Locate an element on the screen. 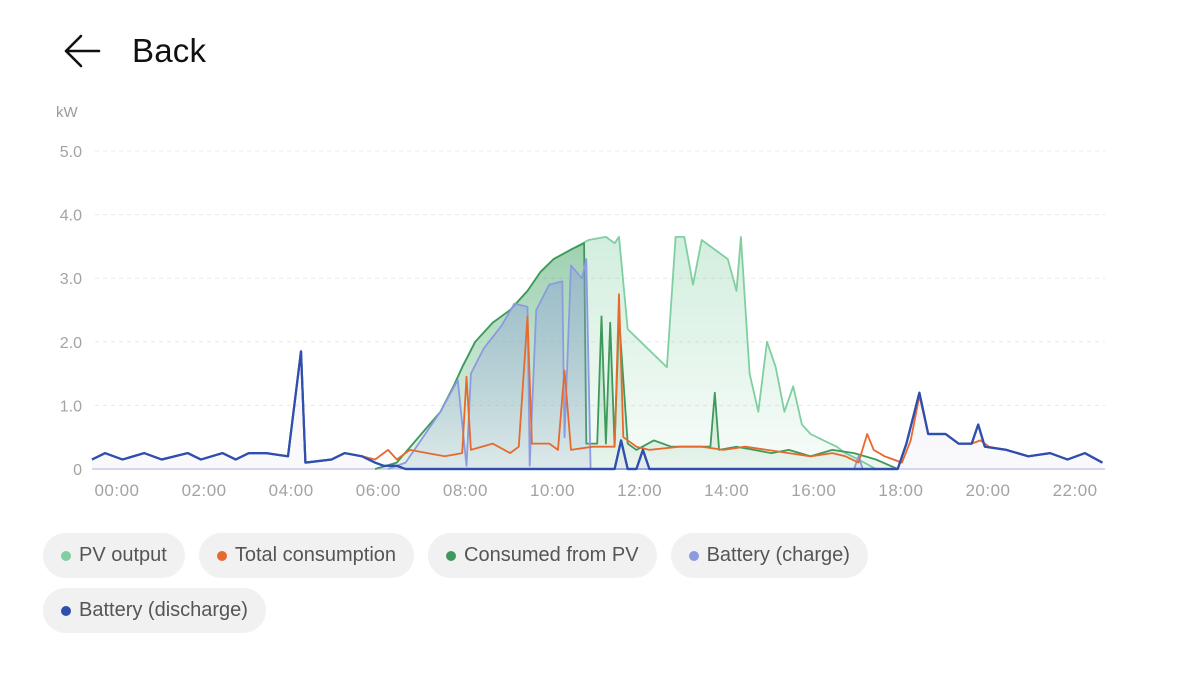 This screenshot has height=675, width=1200. legend-label: Battery (discharge) is located at coordinates (163, 610).